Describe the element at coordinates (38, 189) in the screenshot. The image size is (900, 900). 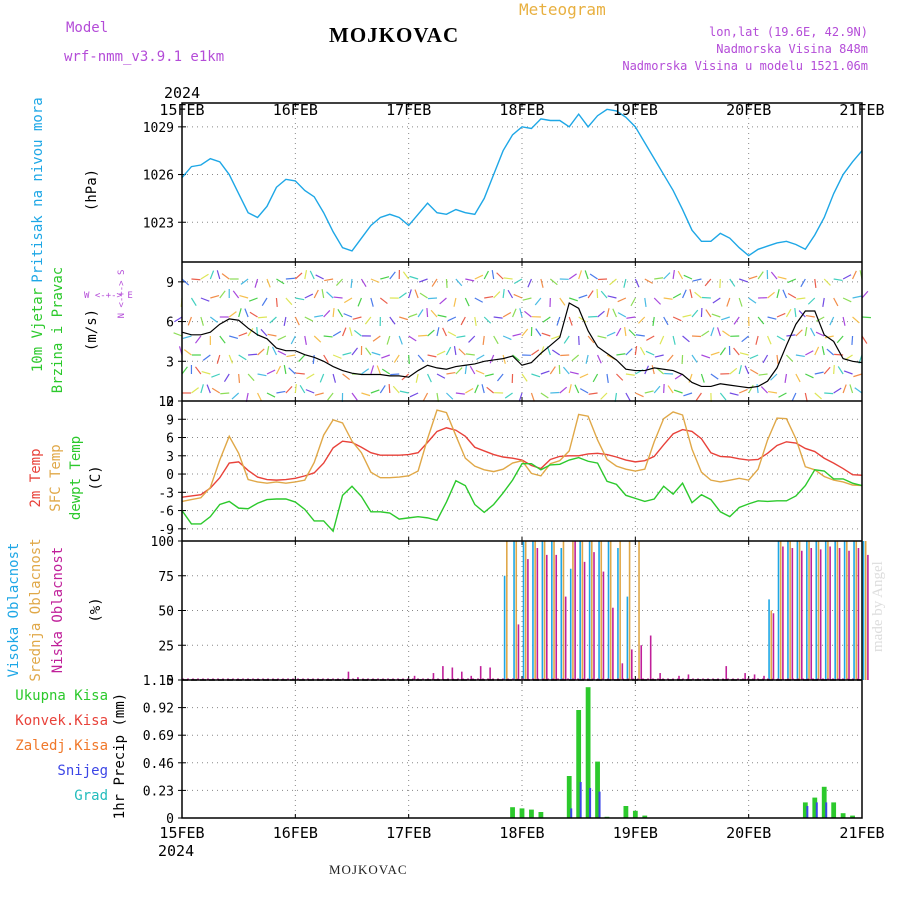
I see `pressure-title: Pritisak na nivou mora` at that location.